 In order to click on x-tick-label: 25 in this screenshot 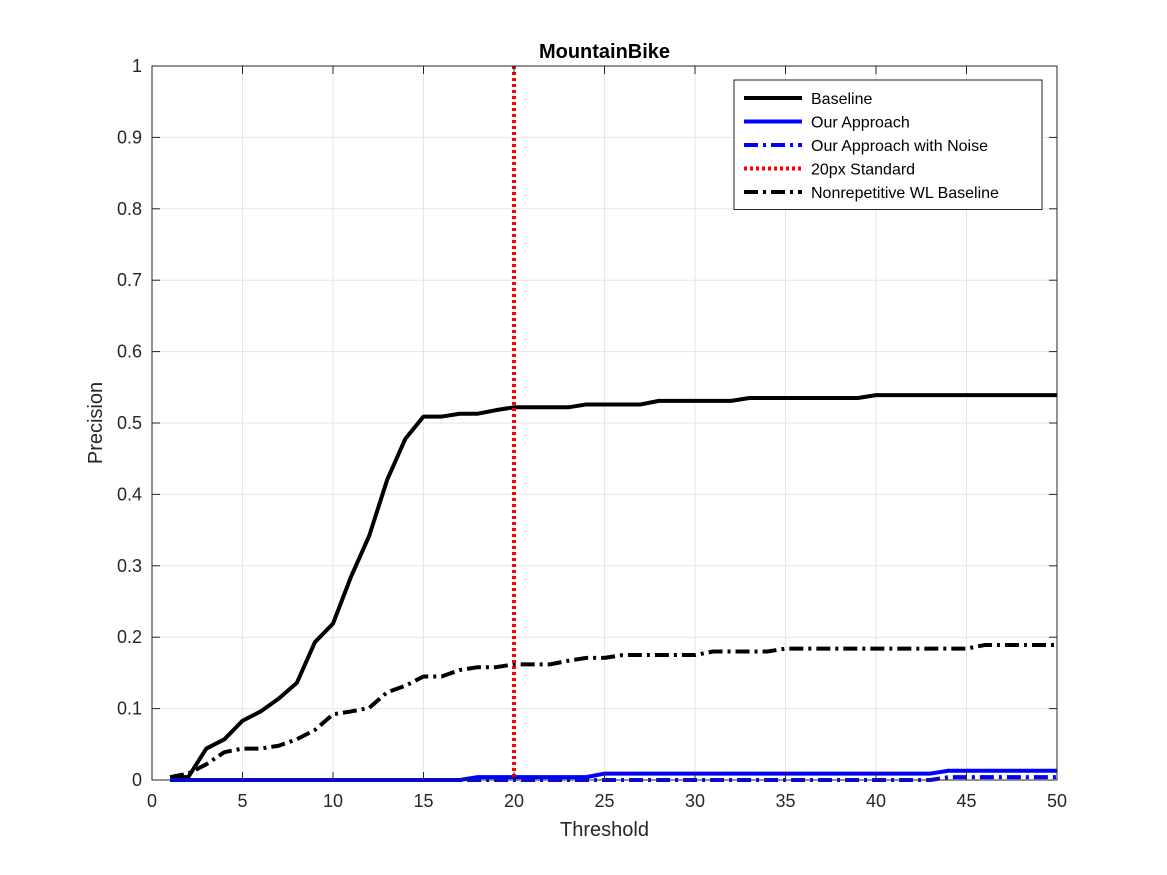, I will do `click(604, 801)`.